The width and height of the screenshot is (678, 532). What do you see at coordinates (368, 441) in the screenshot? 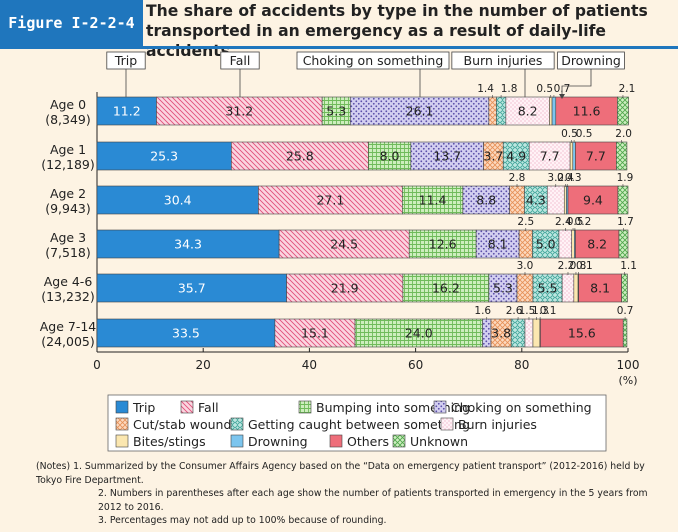
I see `legend-label: Others` at bounding box center [368, 441].